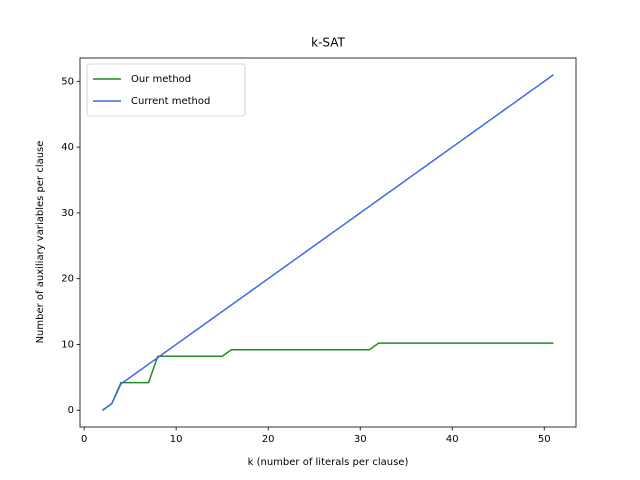  Describe the element at coordinates (40, 242) in the screenshot. I see `y-axis-label: Number of auxiliary variables per clause` at that location.